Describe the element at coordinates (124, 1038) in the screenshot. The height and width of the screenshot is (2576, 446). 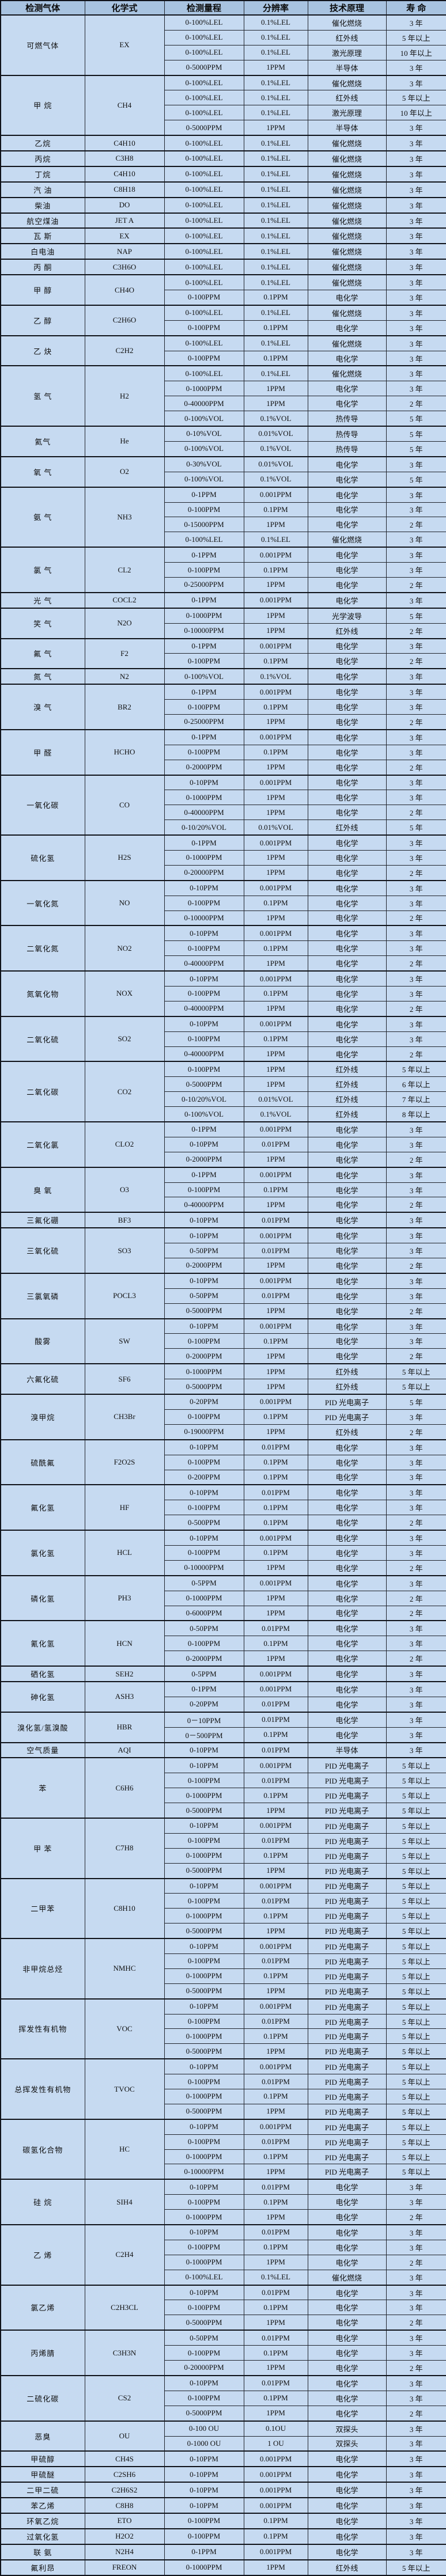
I see `formula-cell: SO2` at that location.